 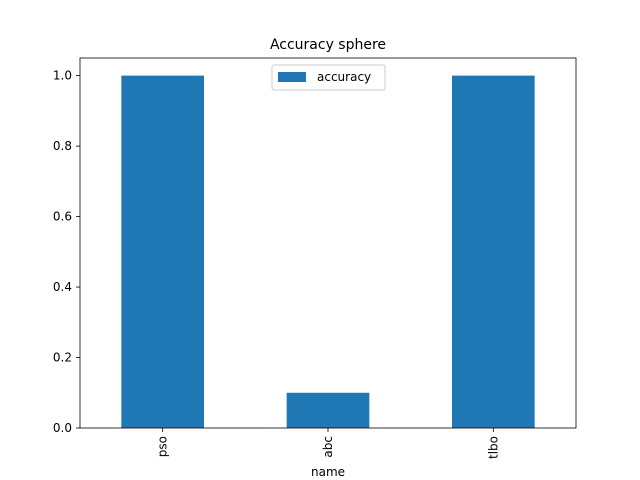 I want to click on y-tick-label: 0.6, so click(x=62, y=217).